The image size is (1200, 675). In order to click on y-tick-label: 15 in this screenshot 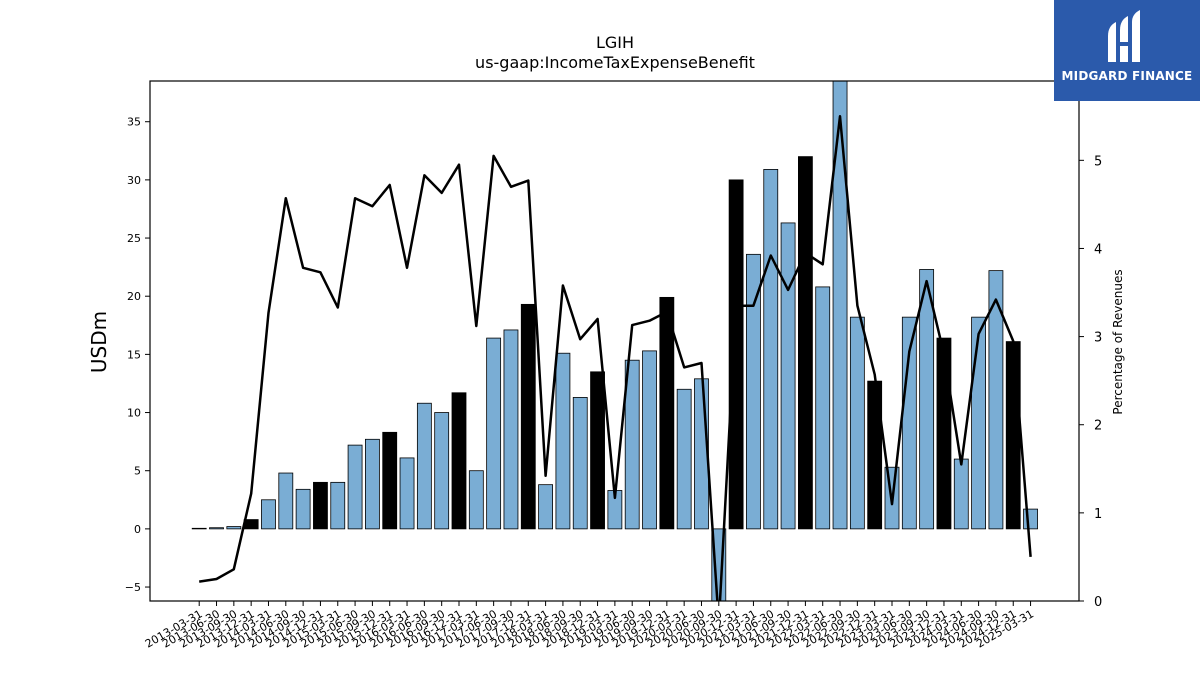, I will do `click(134, 354)`.